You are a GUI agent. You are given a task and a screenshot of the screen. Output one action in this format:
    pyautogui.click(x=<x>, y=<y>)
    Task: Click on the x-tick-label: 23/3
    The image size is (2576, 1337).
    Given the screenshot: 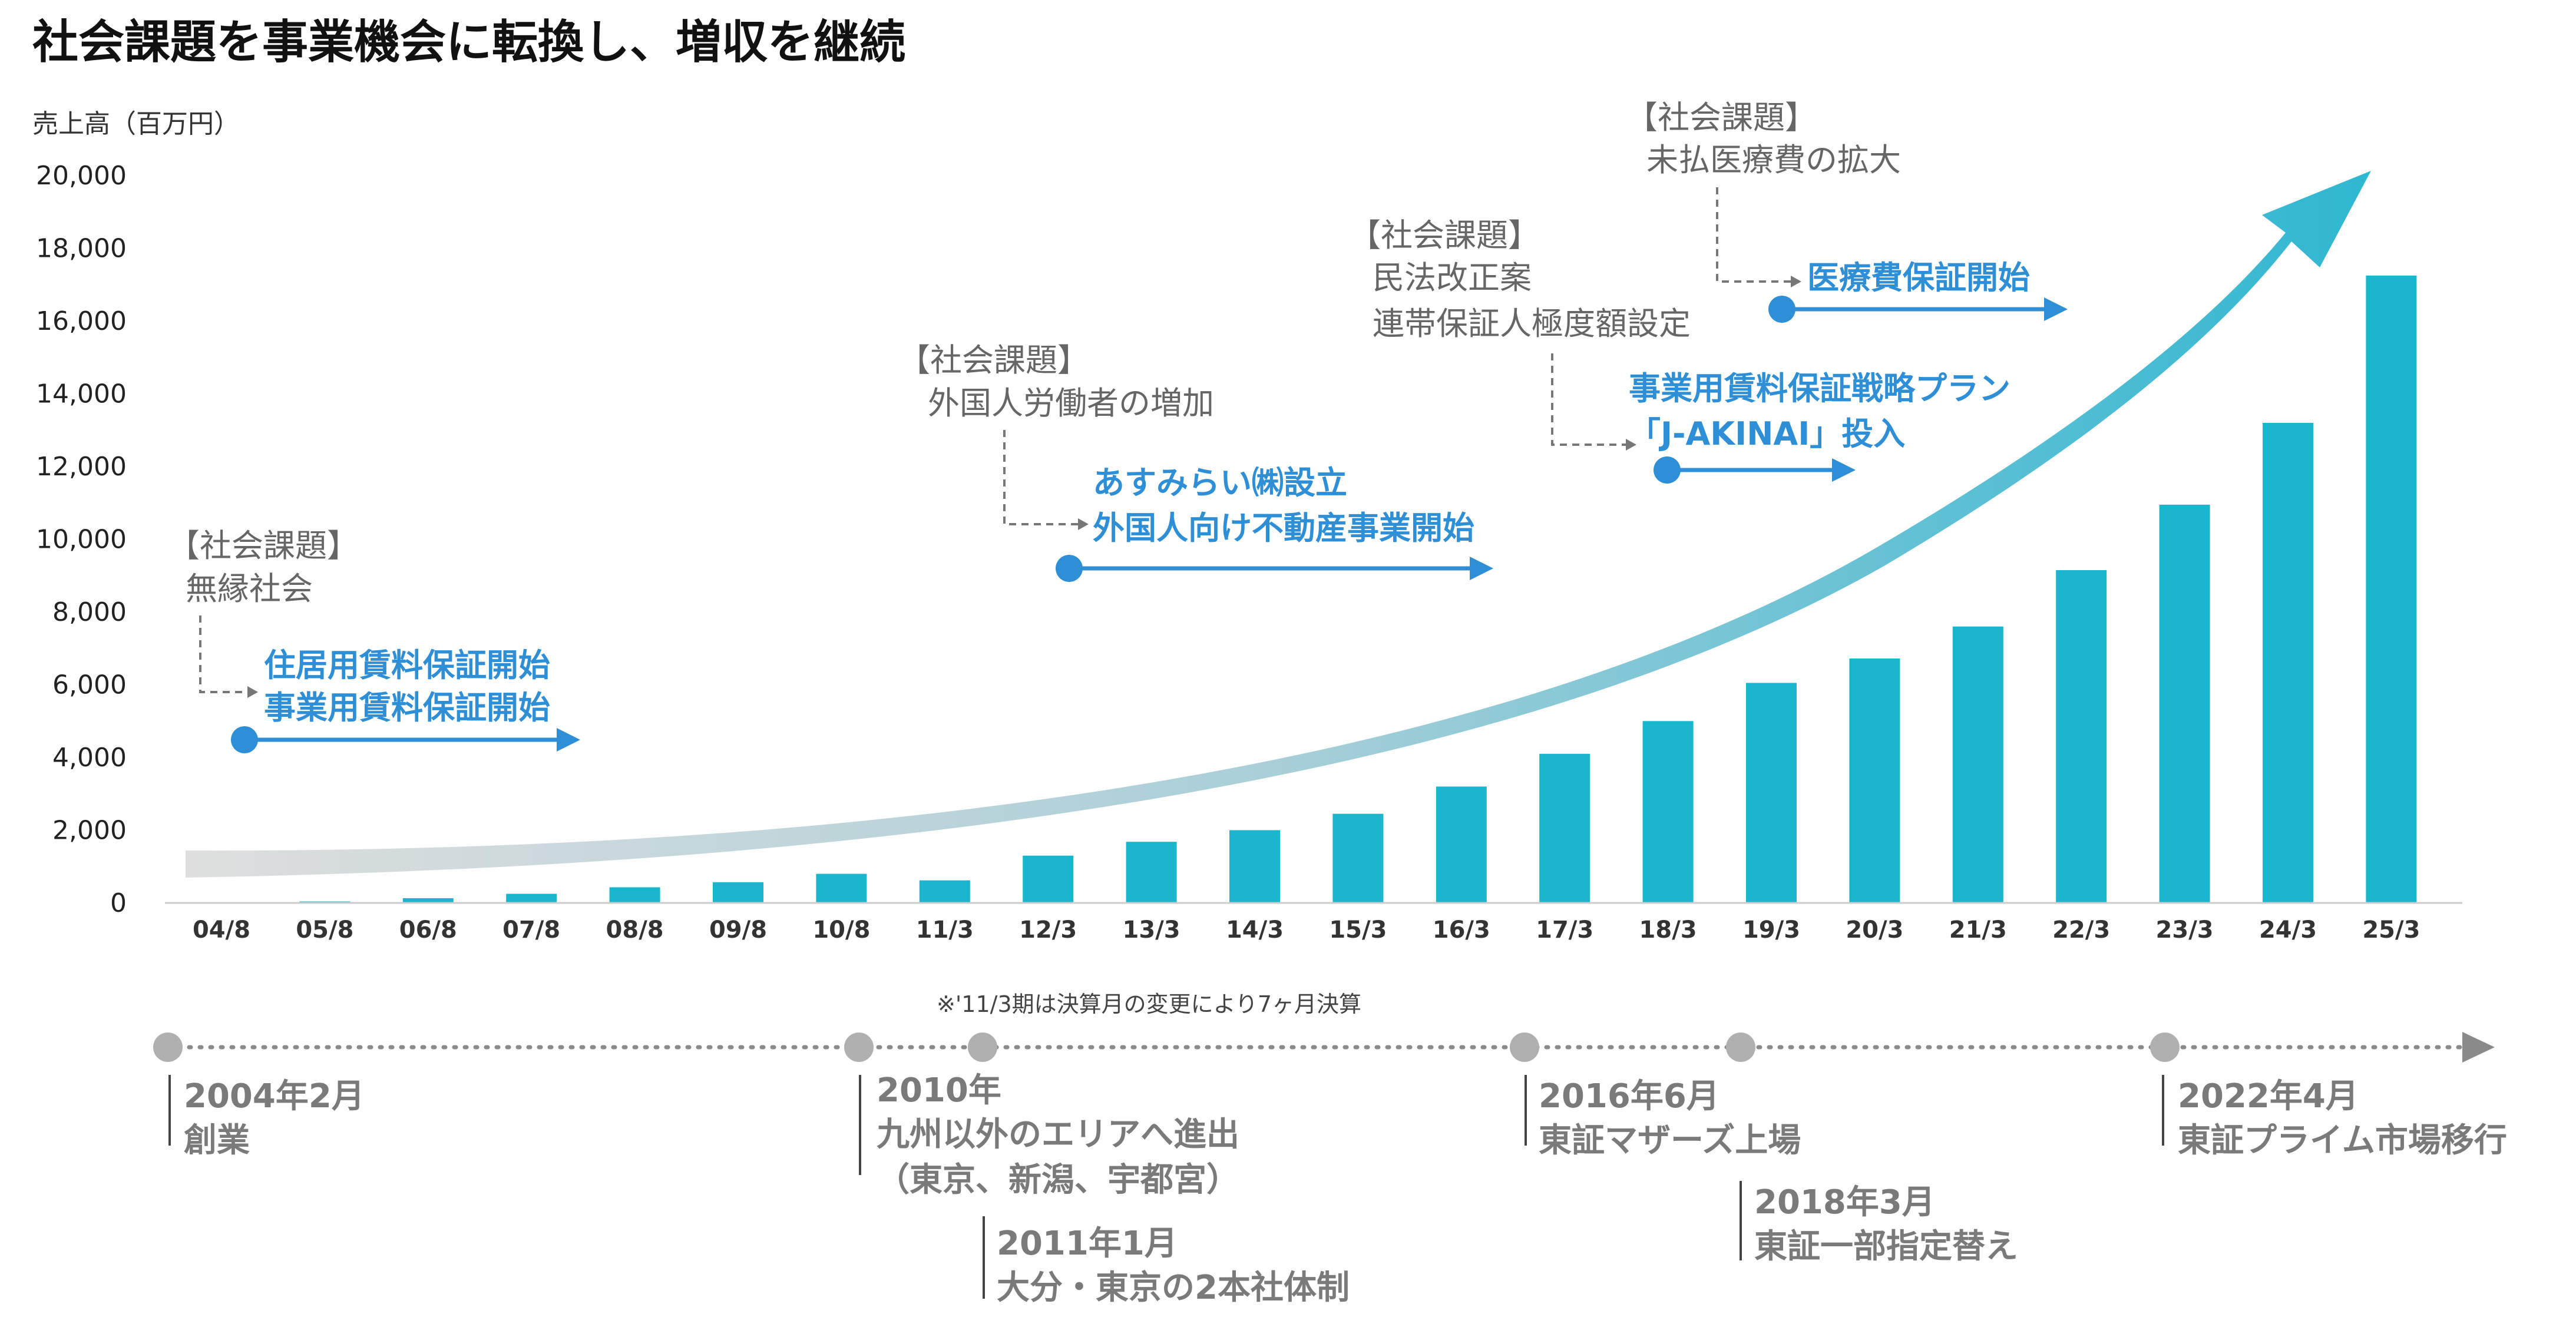 What is the action you would take?
    pyautogui.click(x=2185, y=930)
    